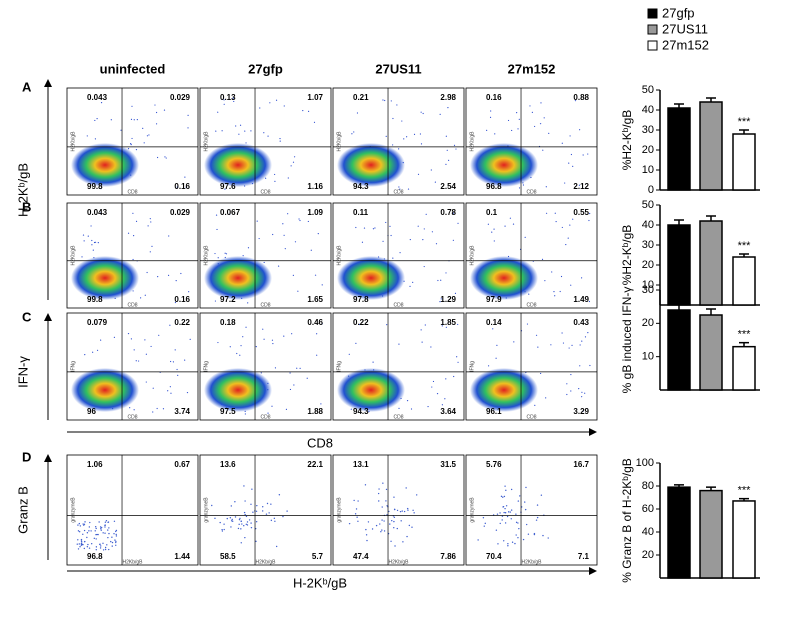  Describe the element at coordinates (95, 556) in the screenshot. I see `quadrant-value: 96.8` at that location.